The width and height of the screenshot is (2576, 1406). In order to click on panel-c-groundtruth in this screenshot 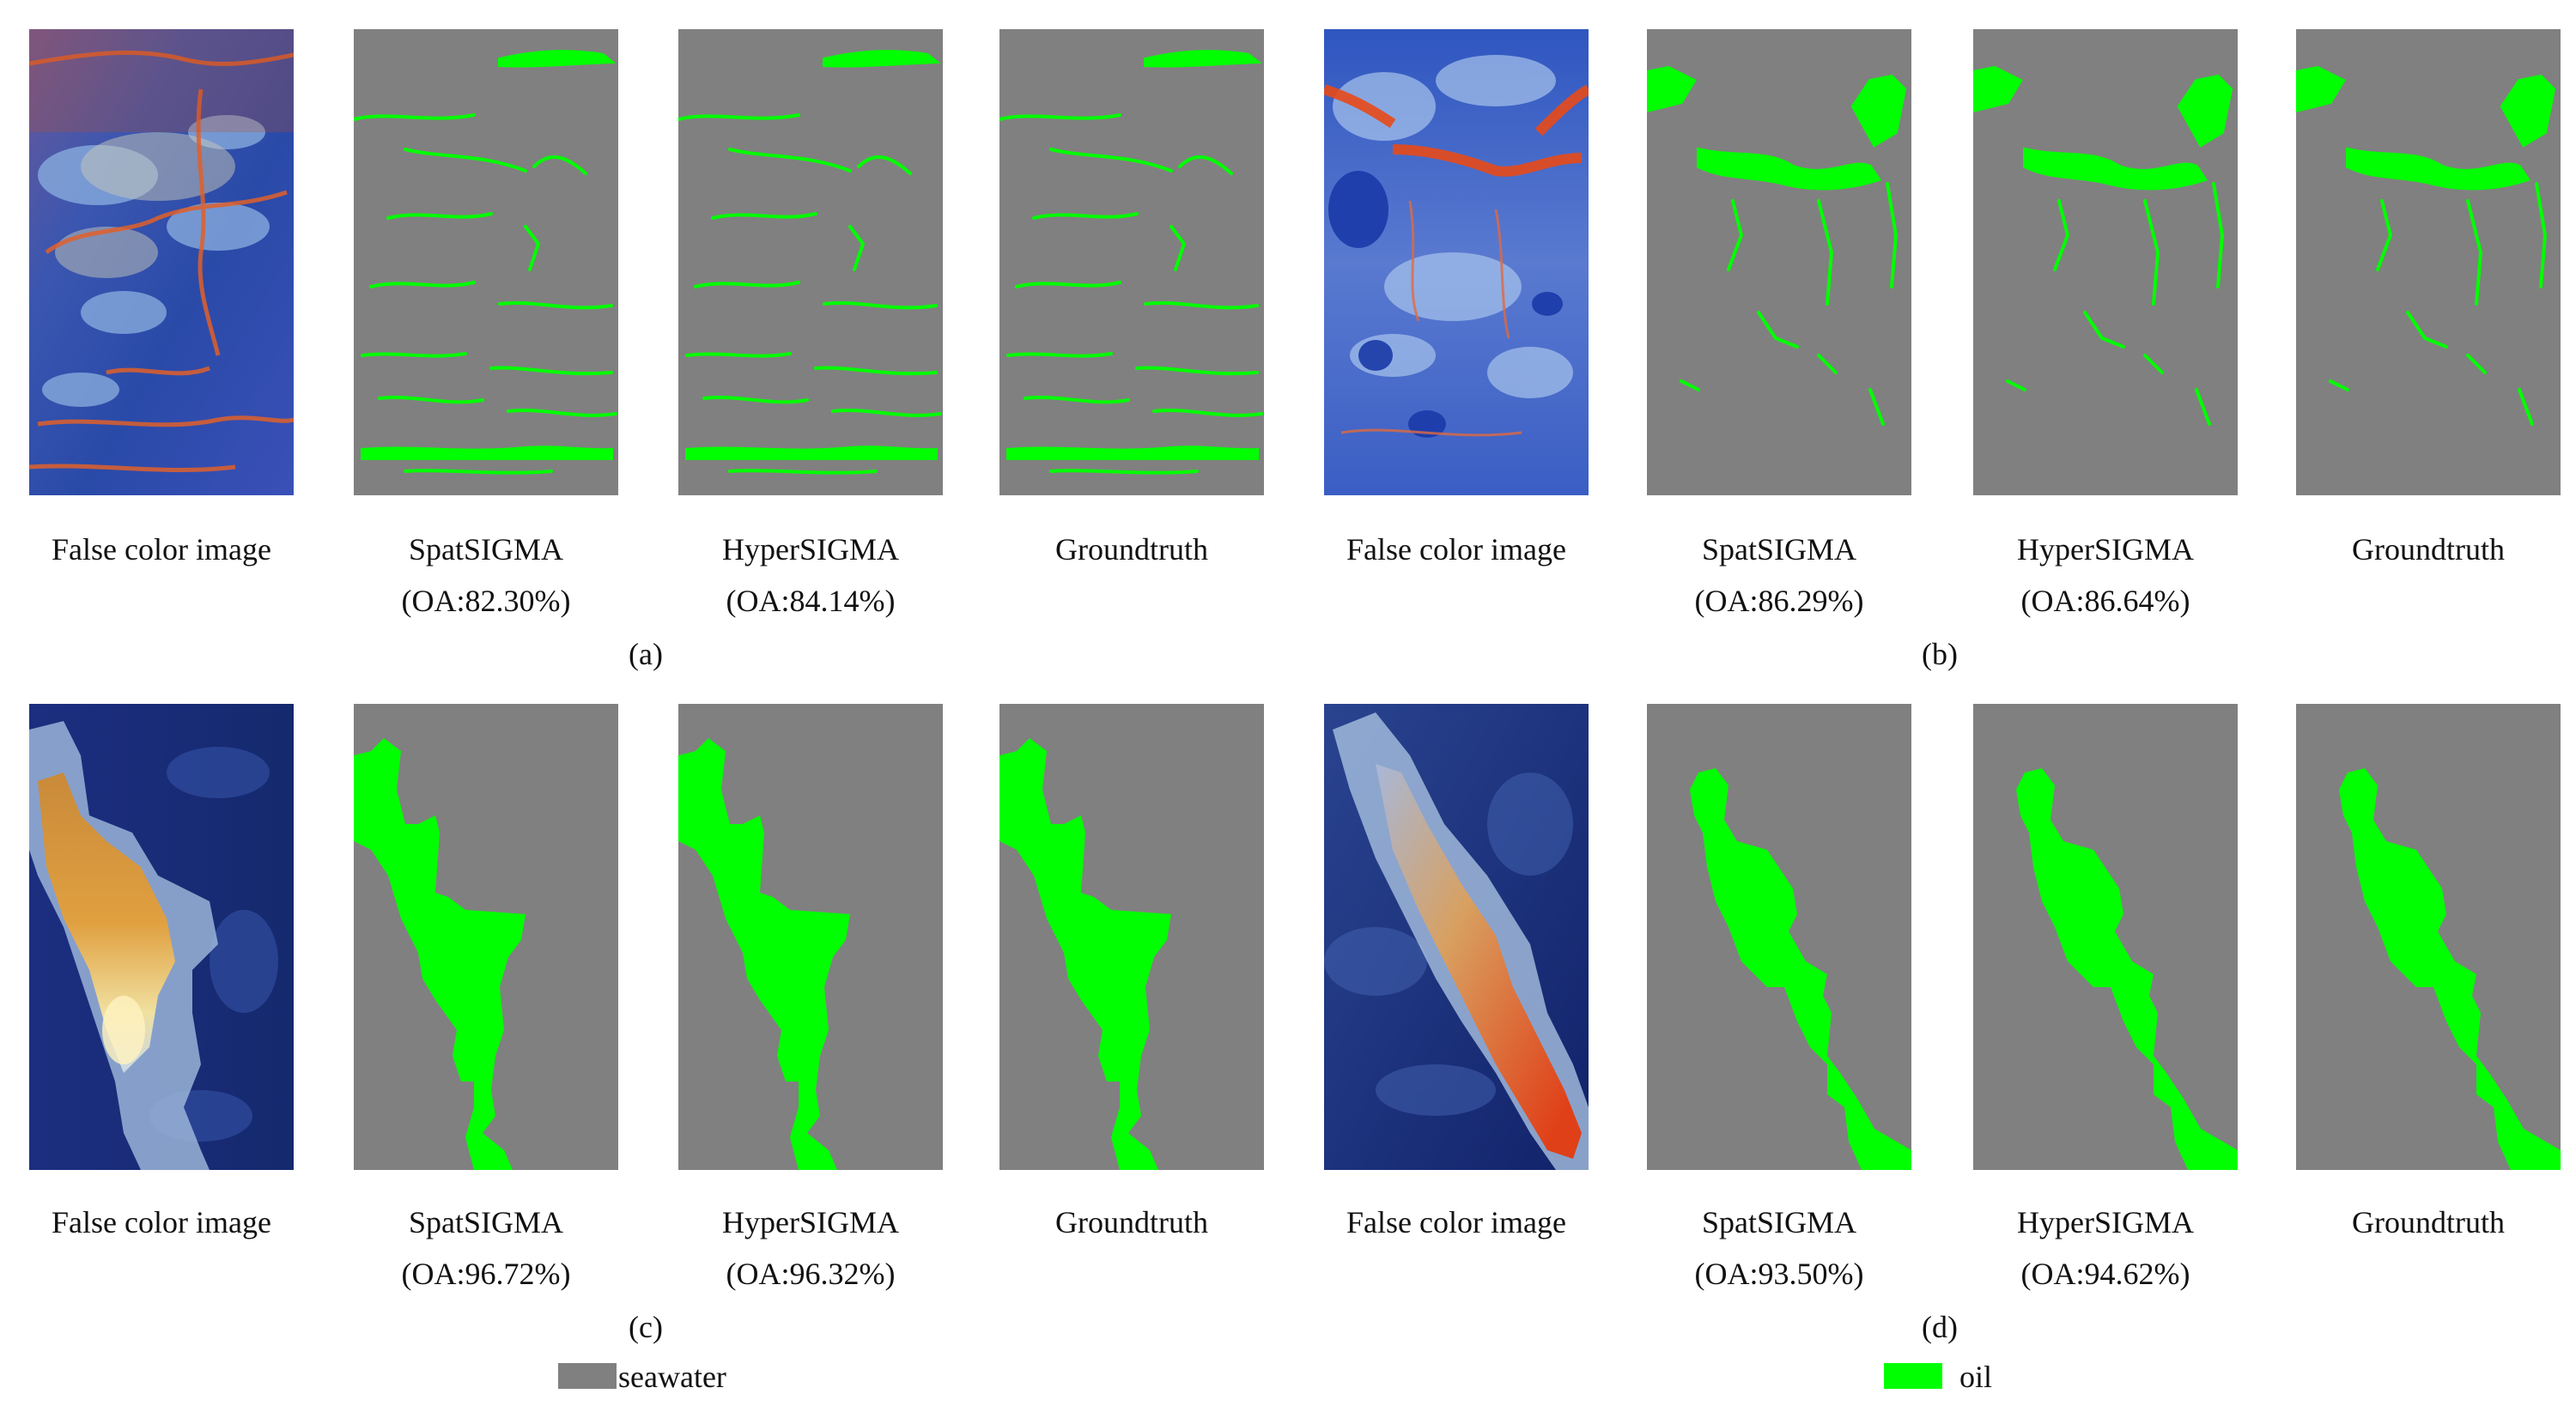, I will do `click(1131, 937)`.